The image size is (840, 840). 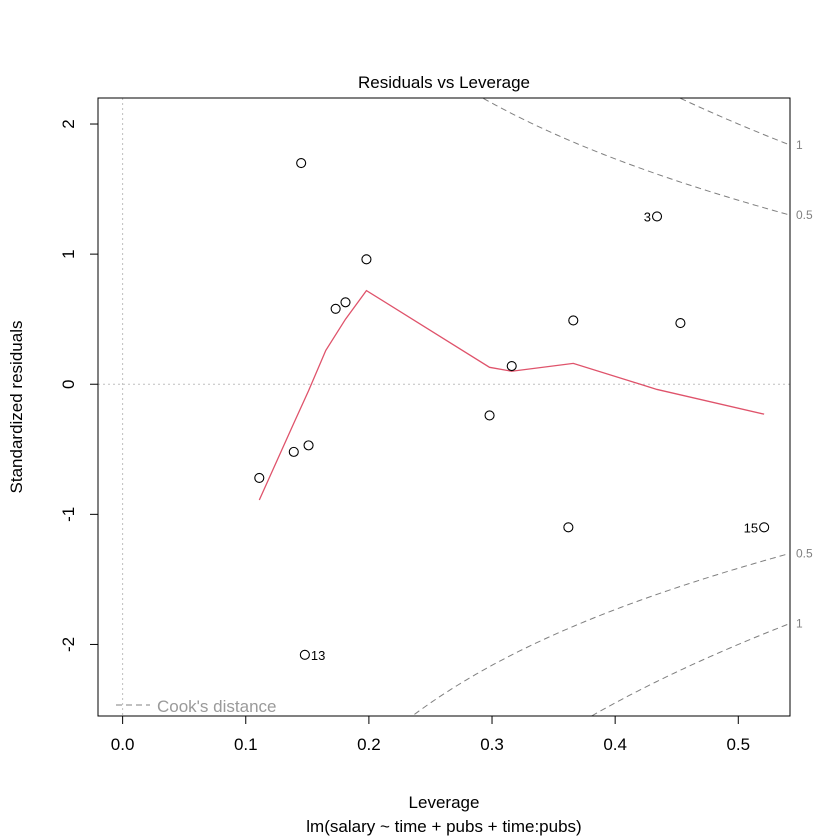 What do you see at coordinates (647, 216) in the screenshot?
I see `point-label: 3` at bounding box center [647, 216].